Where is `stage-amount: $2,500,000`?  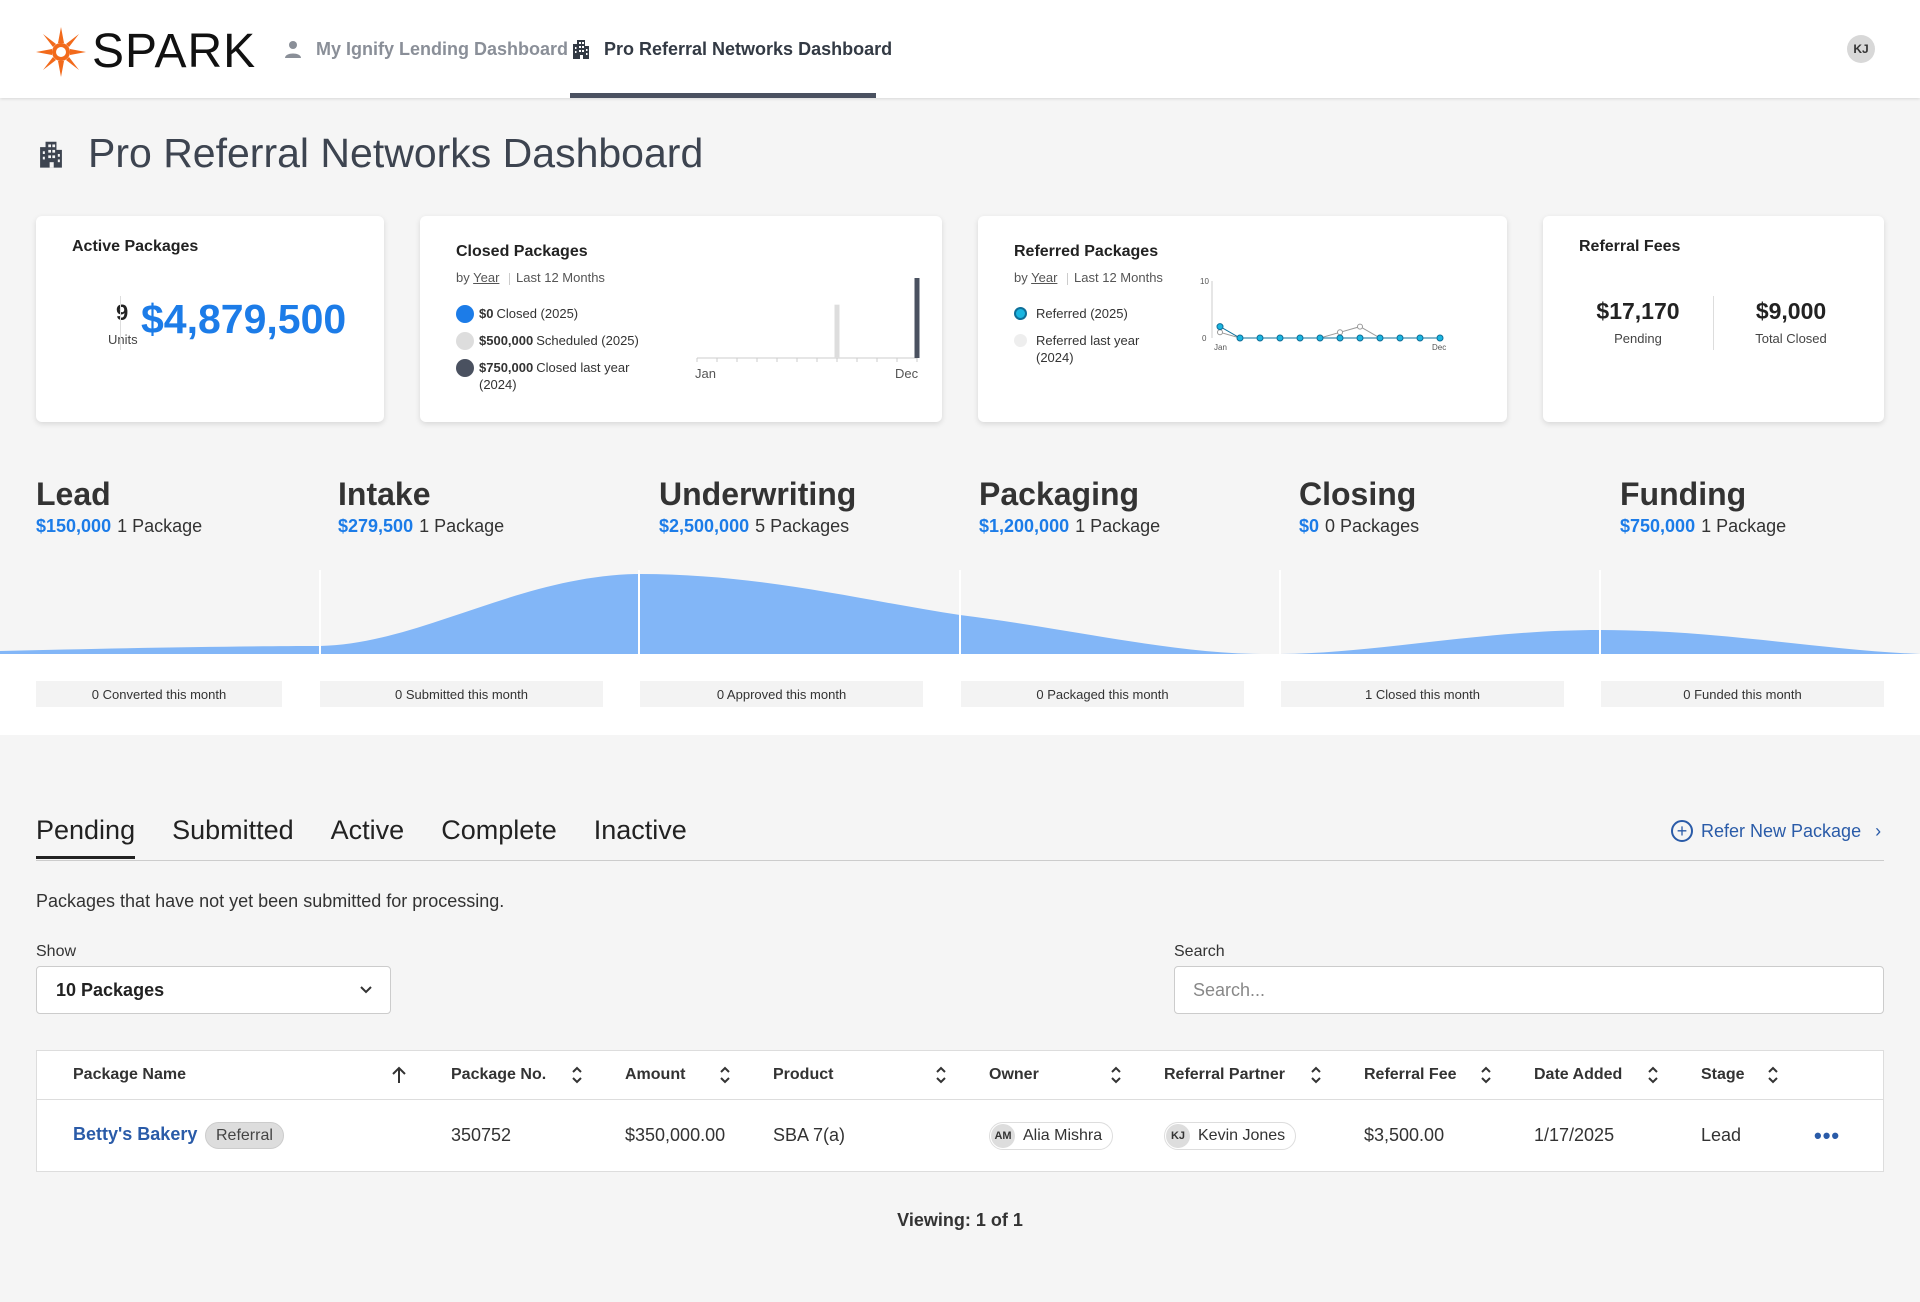
stage-amount: $2,500,000 is located at coordinates (704, 526).